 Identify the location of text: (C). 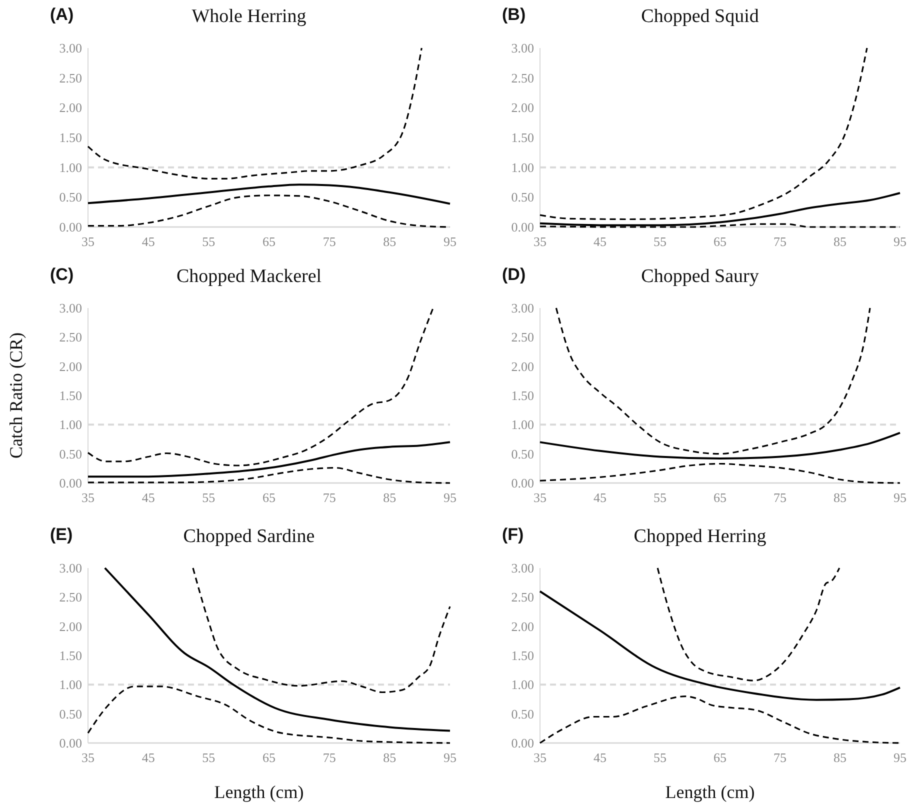
(62, 274).